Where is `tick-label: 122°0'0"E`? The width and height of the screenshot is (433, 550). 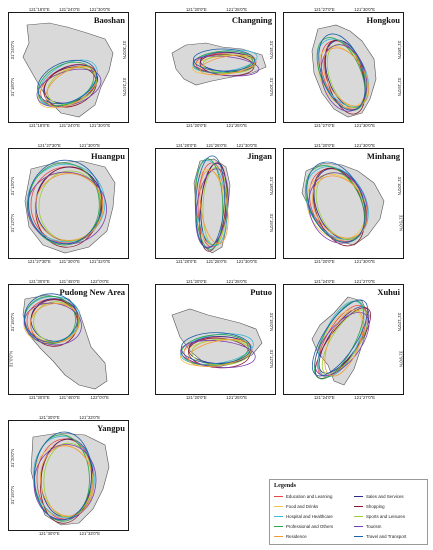
tick-label: 122°0'0"E is located at coordinates (99, 397).